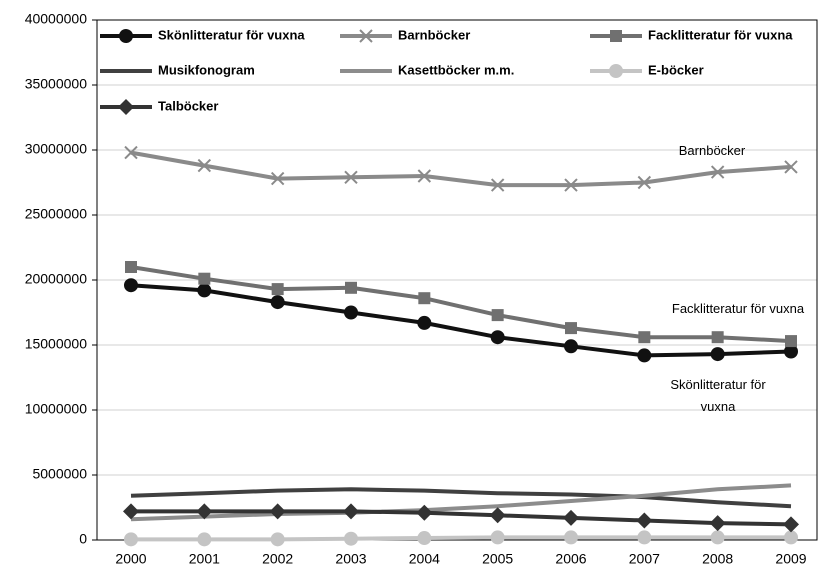 The width and height of the screenshot is (819, 570). I want to click on annotation: Barnböcker, so click(712, 150).